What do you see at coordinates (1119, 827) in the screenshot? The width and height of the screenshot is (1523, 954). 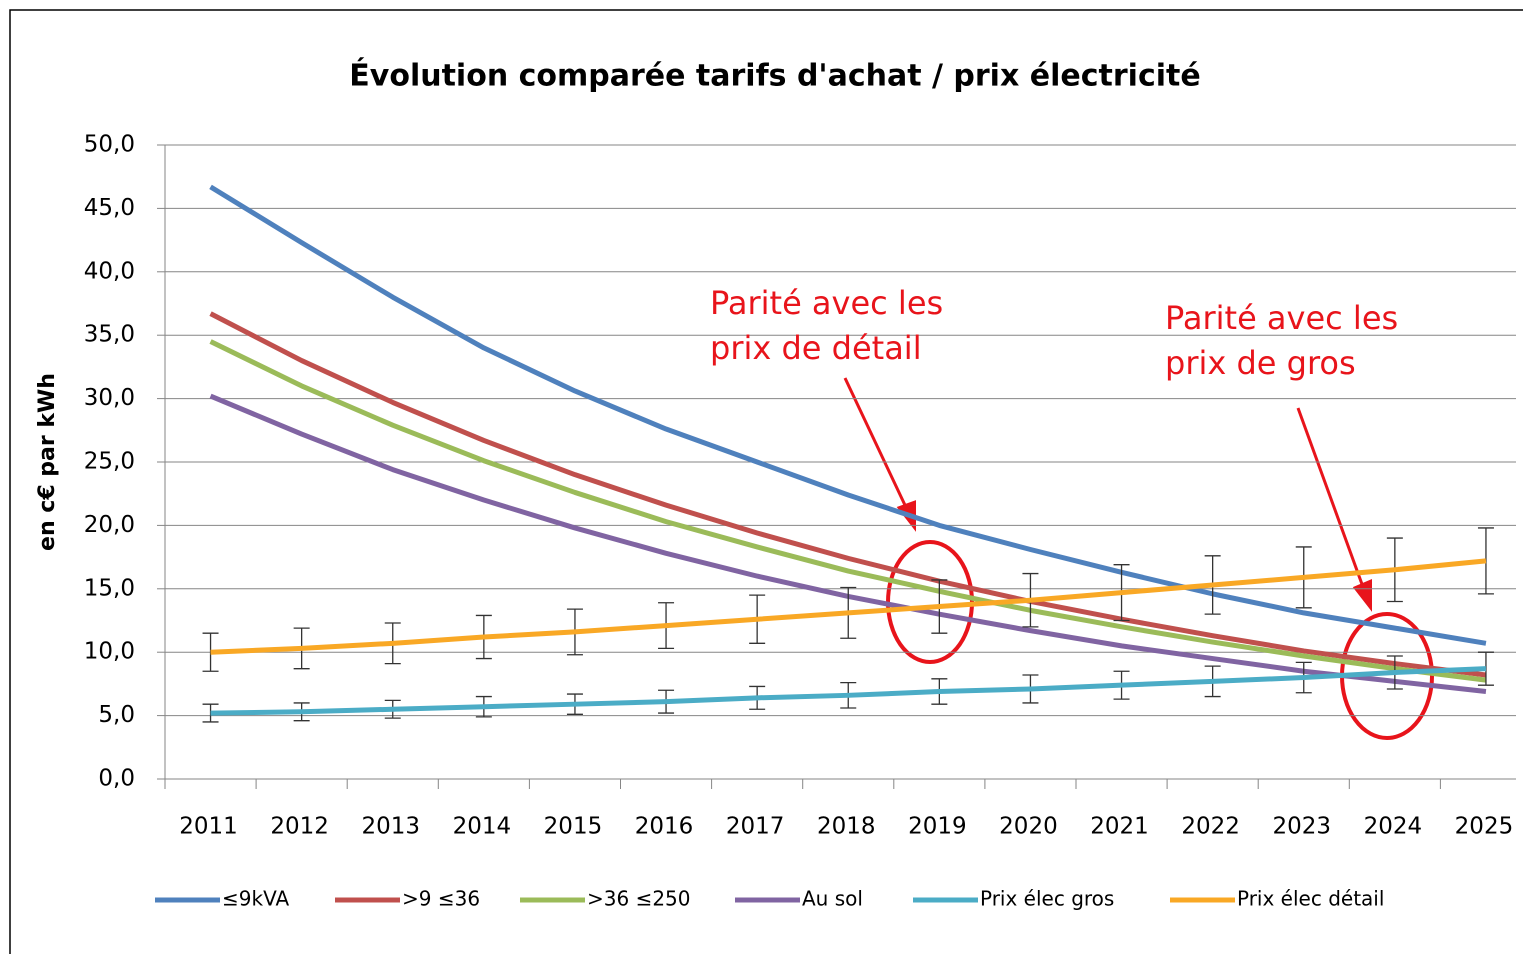 I see `x-tick-label: 2021` at bounding box center [1119, 827].